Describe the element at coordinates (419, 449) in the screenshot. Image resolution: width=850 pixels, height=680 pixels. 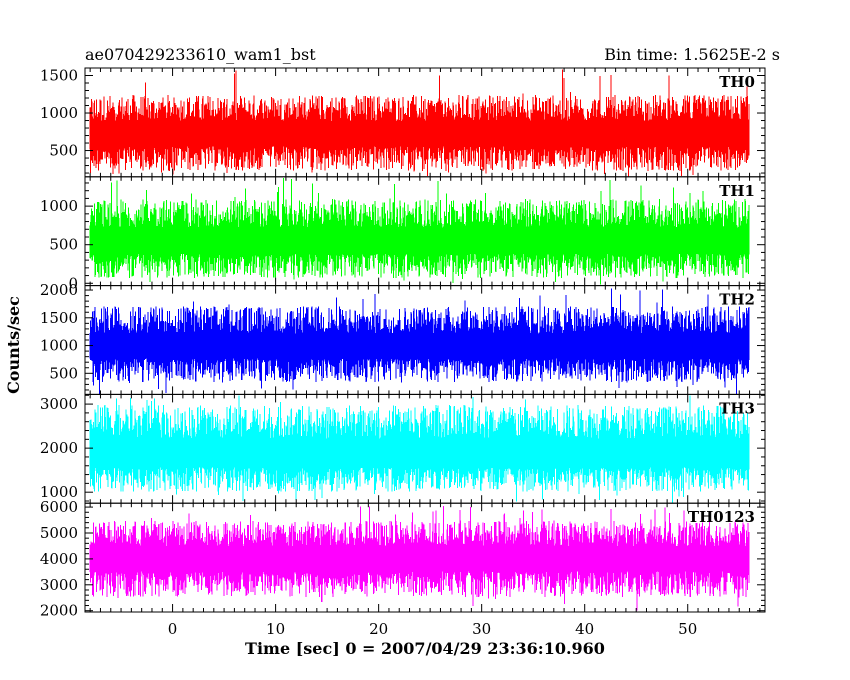
I see `light-curve-th3` at that location.